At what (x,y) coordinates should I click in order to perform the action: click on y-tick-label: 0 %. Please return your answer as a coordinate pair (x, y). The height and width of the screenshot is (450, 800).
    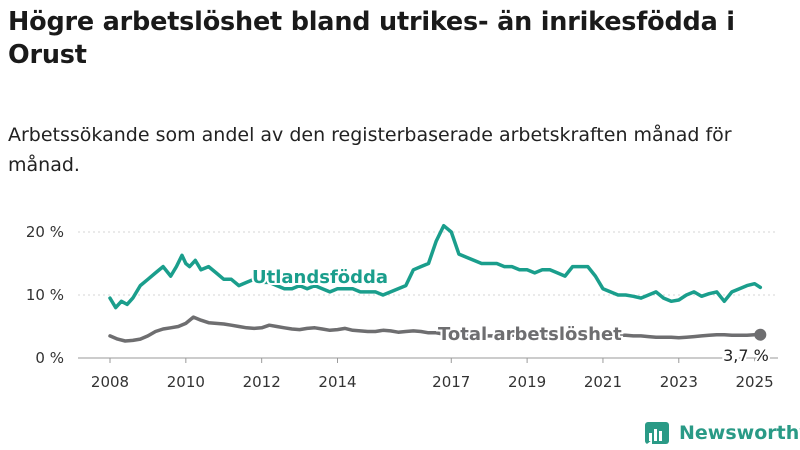
    Looking at the image, I should click on (49, 358).